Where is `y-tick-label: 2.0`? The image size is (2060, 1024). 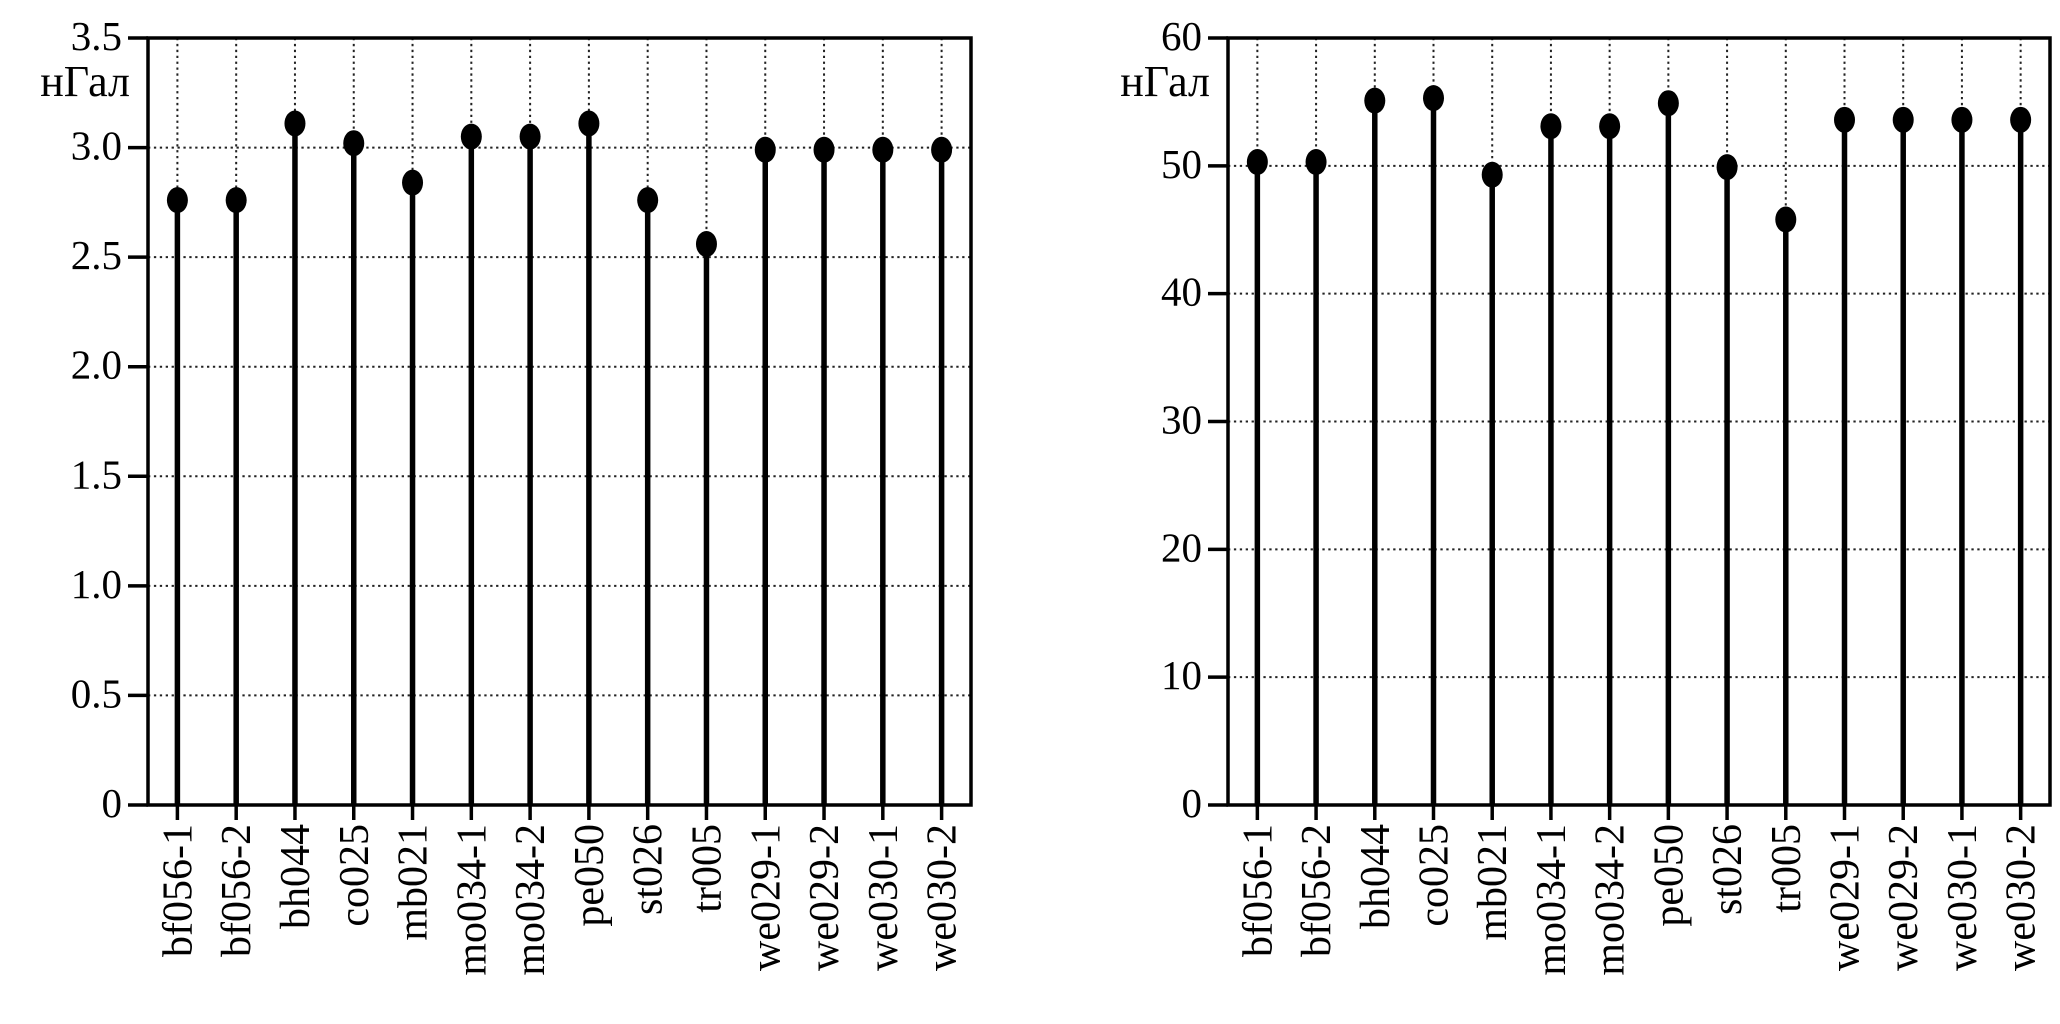 y-tick-label: 2.0 is located at coordinates (96, 365).